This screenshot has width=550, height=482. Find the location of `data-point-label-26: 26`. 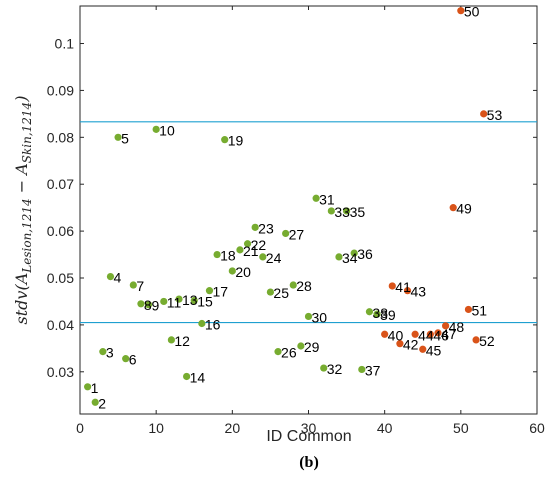

data-point-label-26: 26 is located at coordinates (289, 353).